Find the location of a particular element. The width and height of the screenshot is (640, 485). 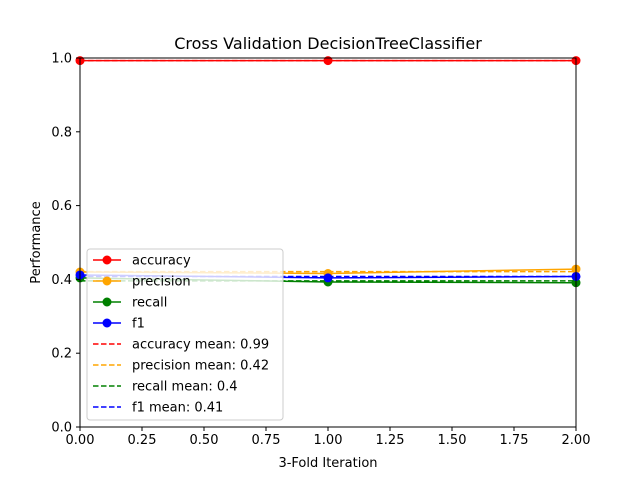

x-tick-label: 1.25 is located at coordinates (390, 440).